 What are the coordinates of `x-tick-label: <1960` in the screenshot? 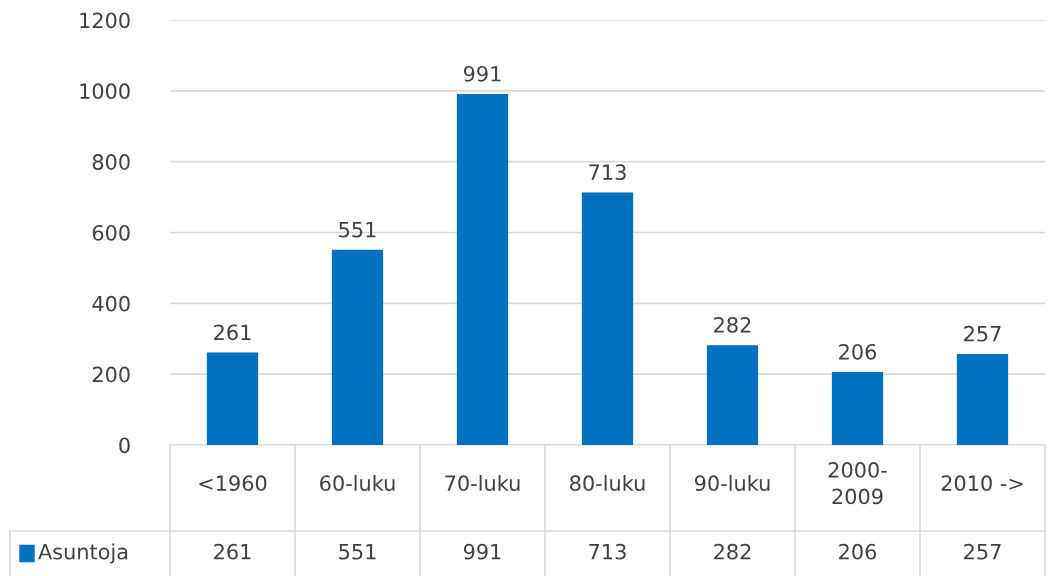 It's located at (233, 483).